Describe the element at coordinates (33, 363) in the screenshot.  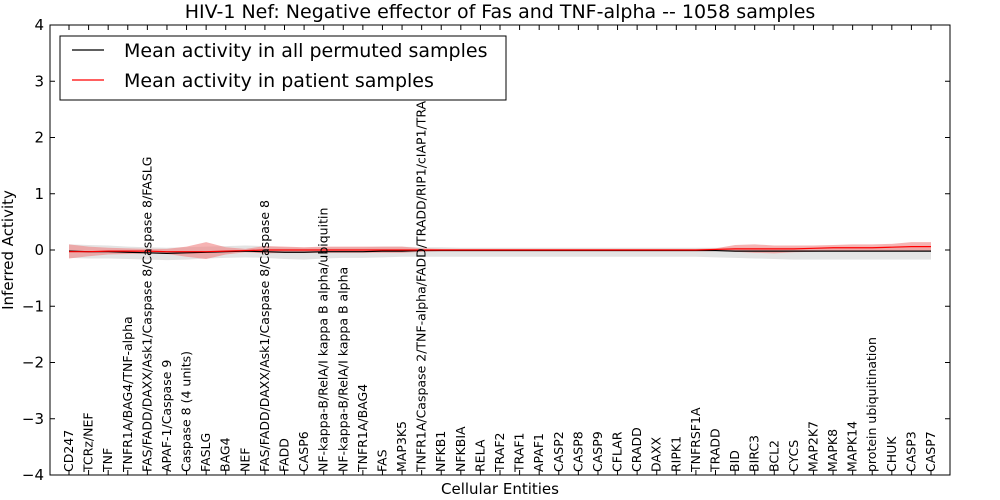
I see `y-tick-label: −2` at that location.